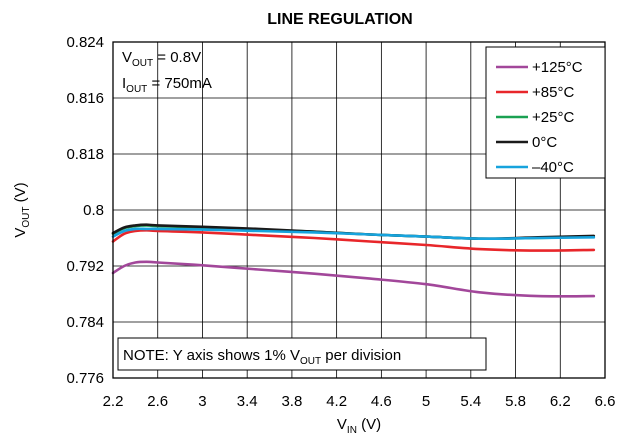 Image resolution: width=626 pixels, height=441 pixels. Describe the element at coordinates (93, 210) in the screenshot. I see `y-tick-label: 0.8` at that location.